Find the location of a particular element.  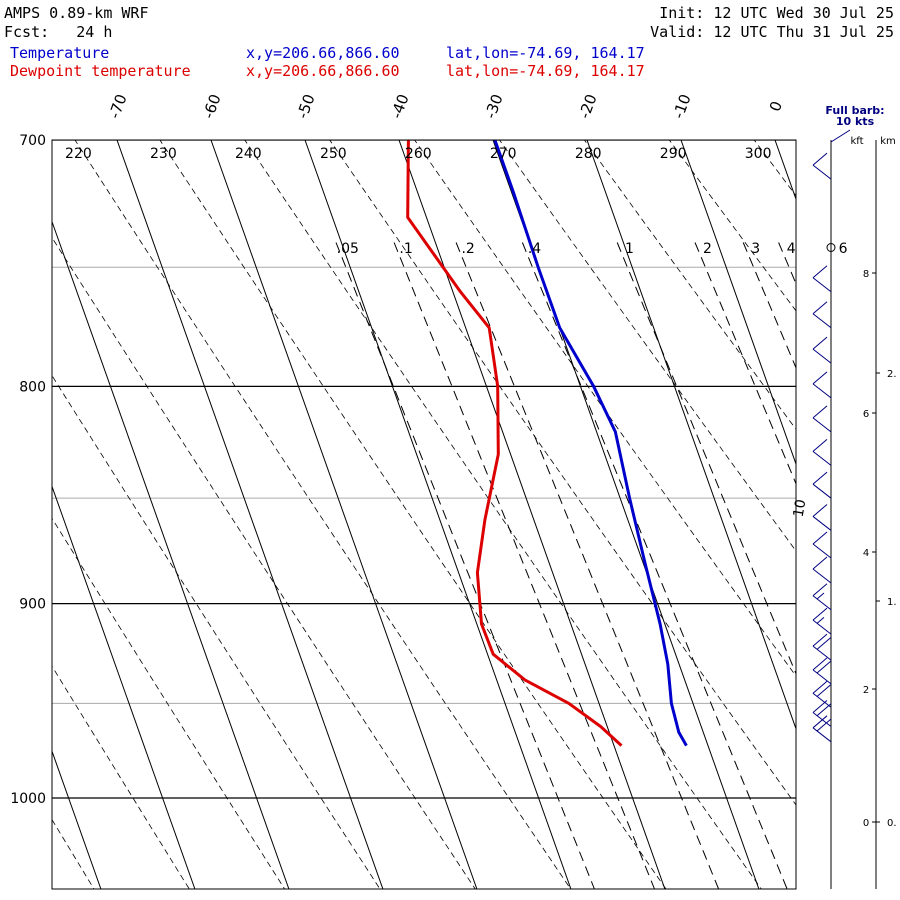

pressure-tick-label: 900 is located at coordinates (32, 605).